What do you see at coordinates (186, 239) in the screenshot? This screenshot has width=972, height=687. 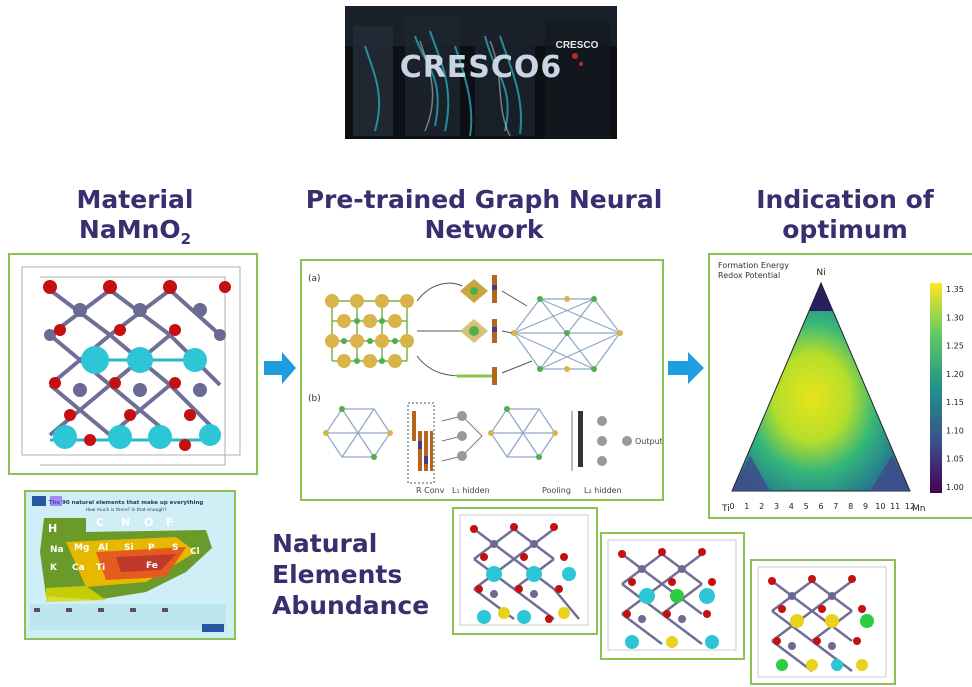 I see `formula-subscript: 2` at bounding box center [186, 239].